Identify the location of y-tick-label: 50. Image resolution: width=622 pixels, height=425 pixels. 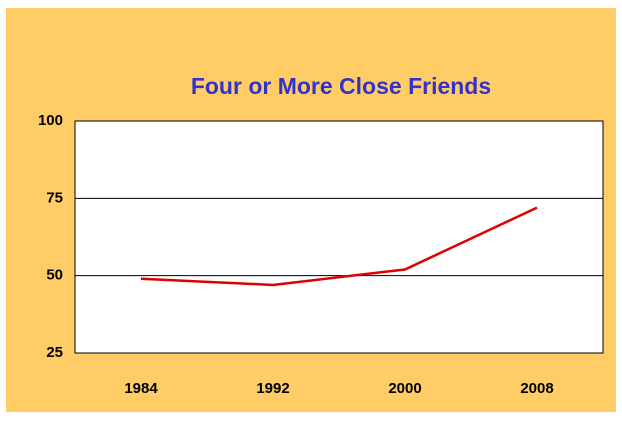
(54, 275).